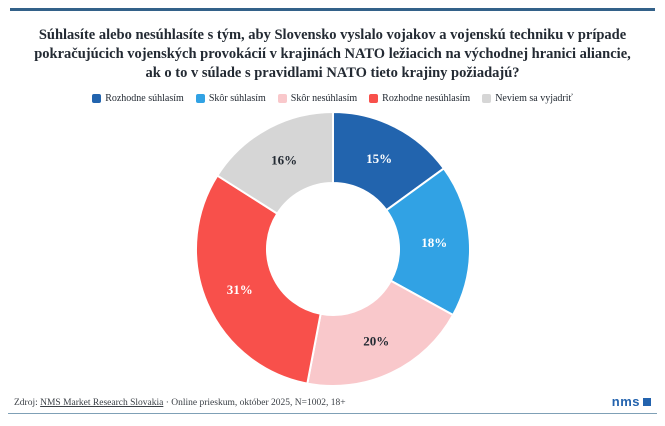  What do you see at coordinates (379, 158) in the screenshot?
I see `slice-label-0: 15%` at bounding box center [379, 158].